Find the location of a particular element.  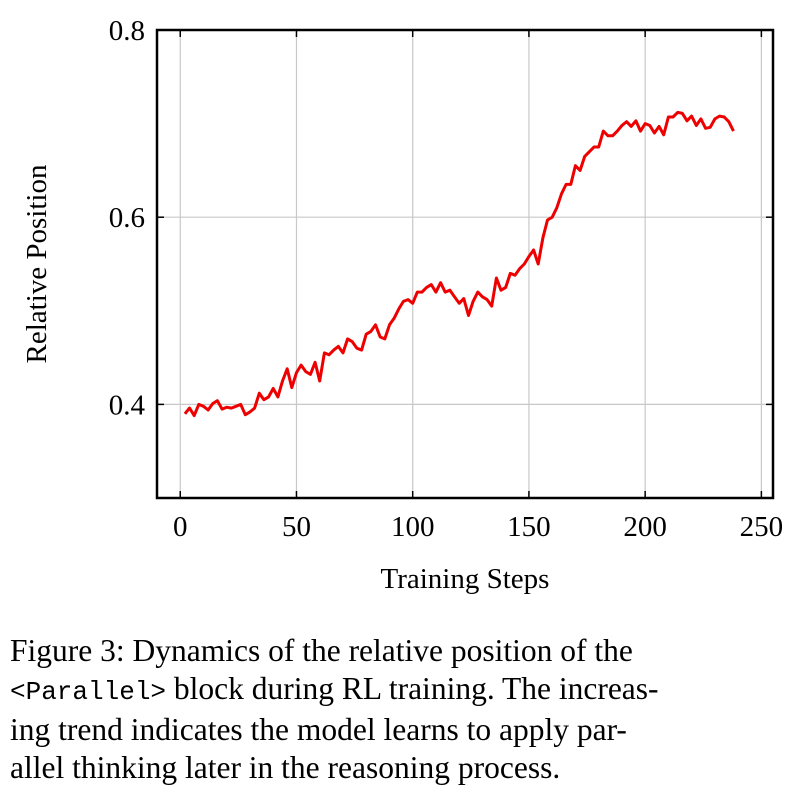

x-tick-label: 0 is located at coordinates (180, 527).